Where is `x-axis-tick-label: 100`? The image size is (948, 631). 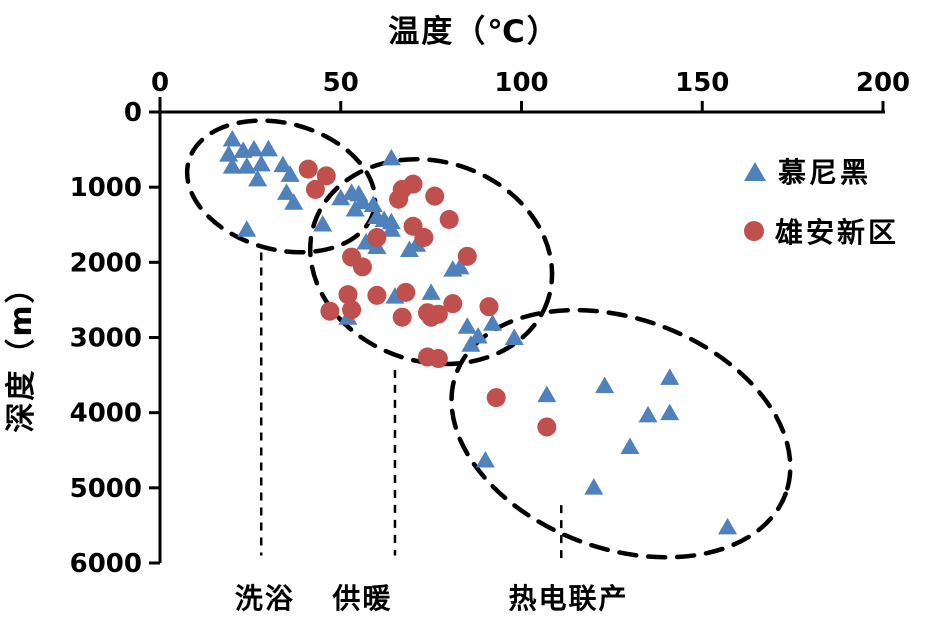
x-axis-tick-label: 100 is located at coordinates (521, 83).